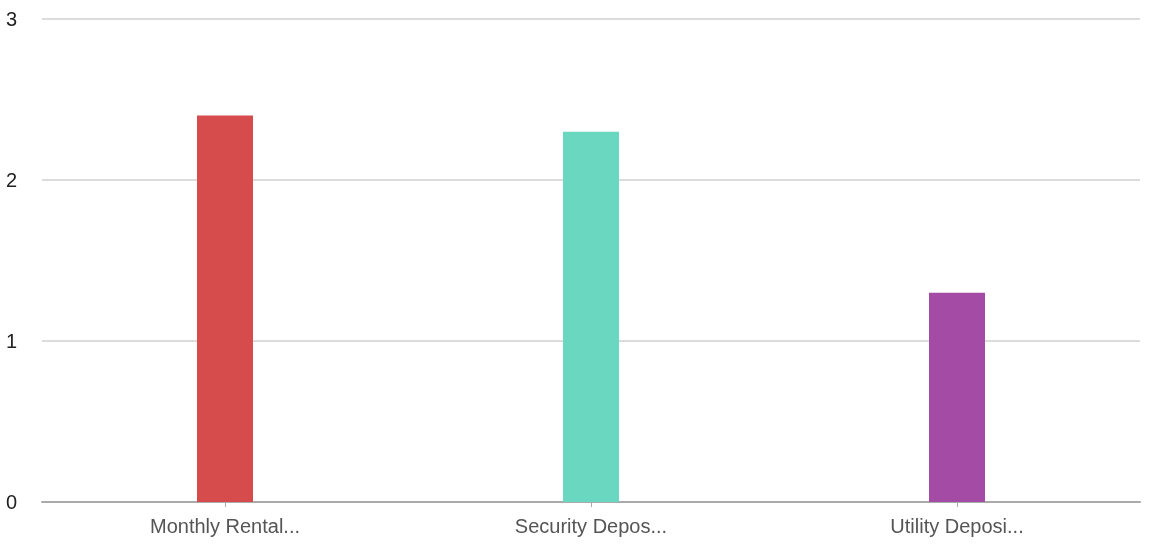 Image resolution: width=1150 pixels, height=552 pixels. What do you see at coordinates (11, 341) in the screenshot?
I see `y-tick-label: 1` at bounding box center [11, 341].